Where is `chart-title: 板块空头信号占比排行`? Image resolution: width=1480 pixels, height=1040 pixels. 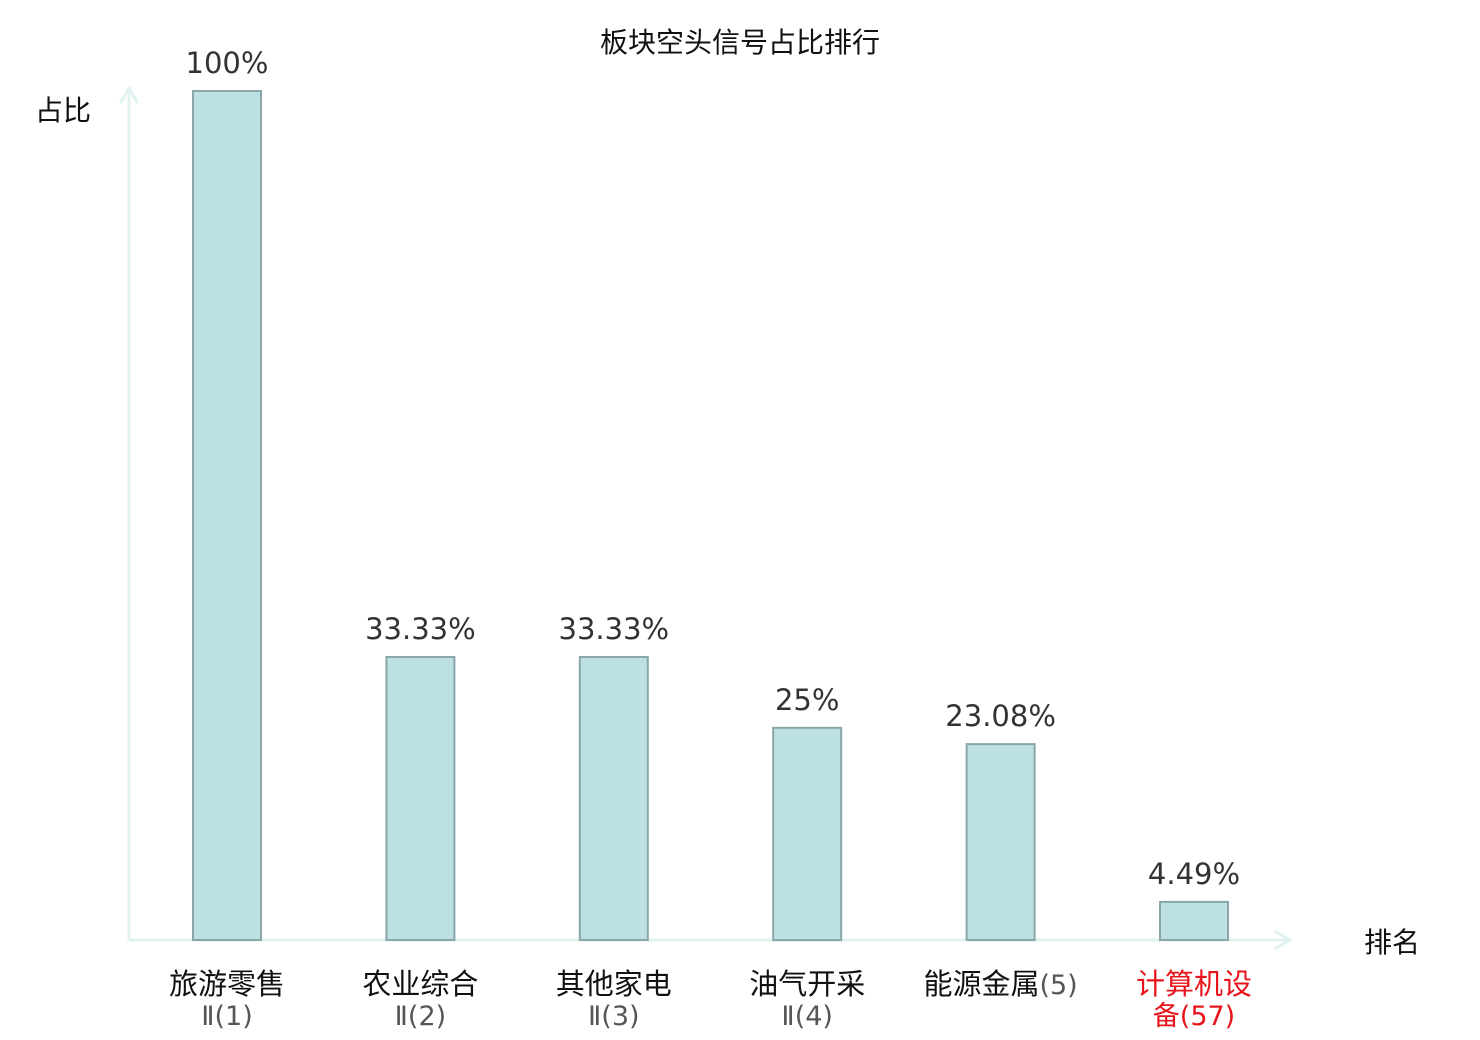
chart-title: 板块空头信号占比排行 is located at coordinates (740, 42).